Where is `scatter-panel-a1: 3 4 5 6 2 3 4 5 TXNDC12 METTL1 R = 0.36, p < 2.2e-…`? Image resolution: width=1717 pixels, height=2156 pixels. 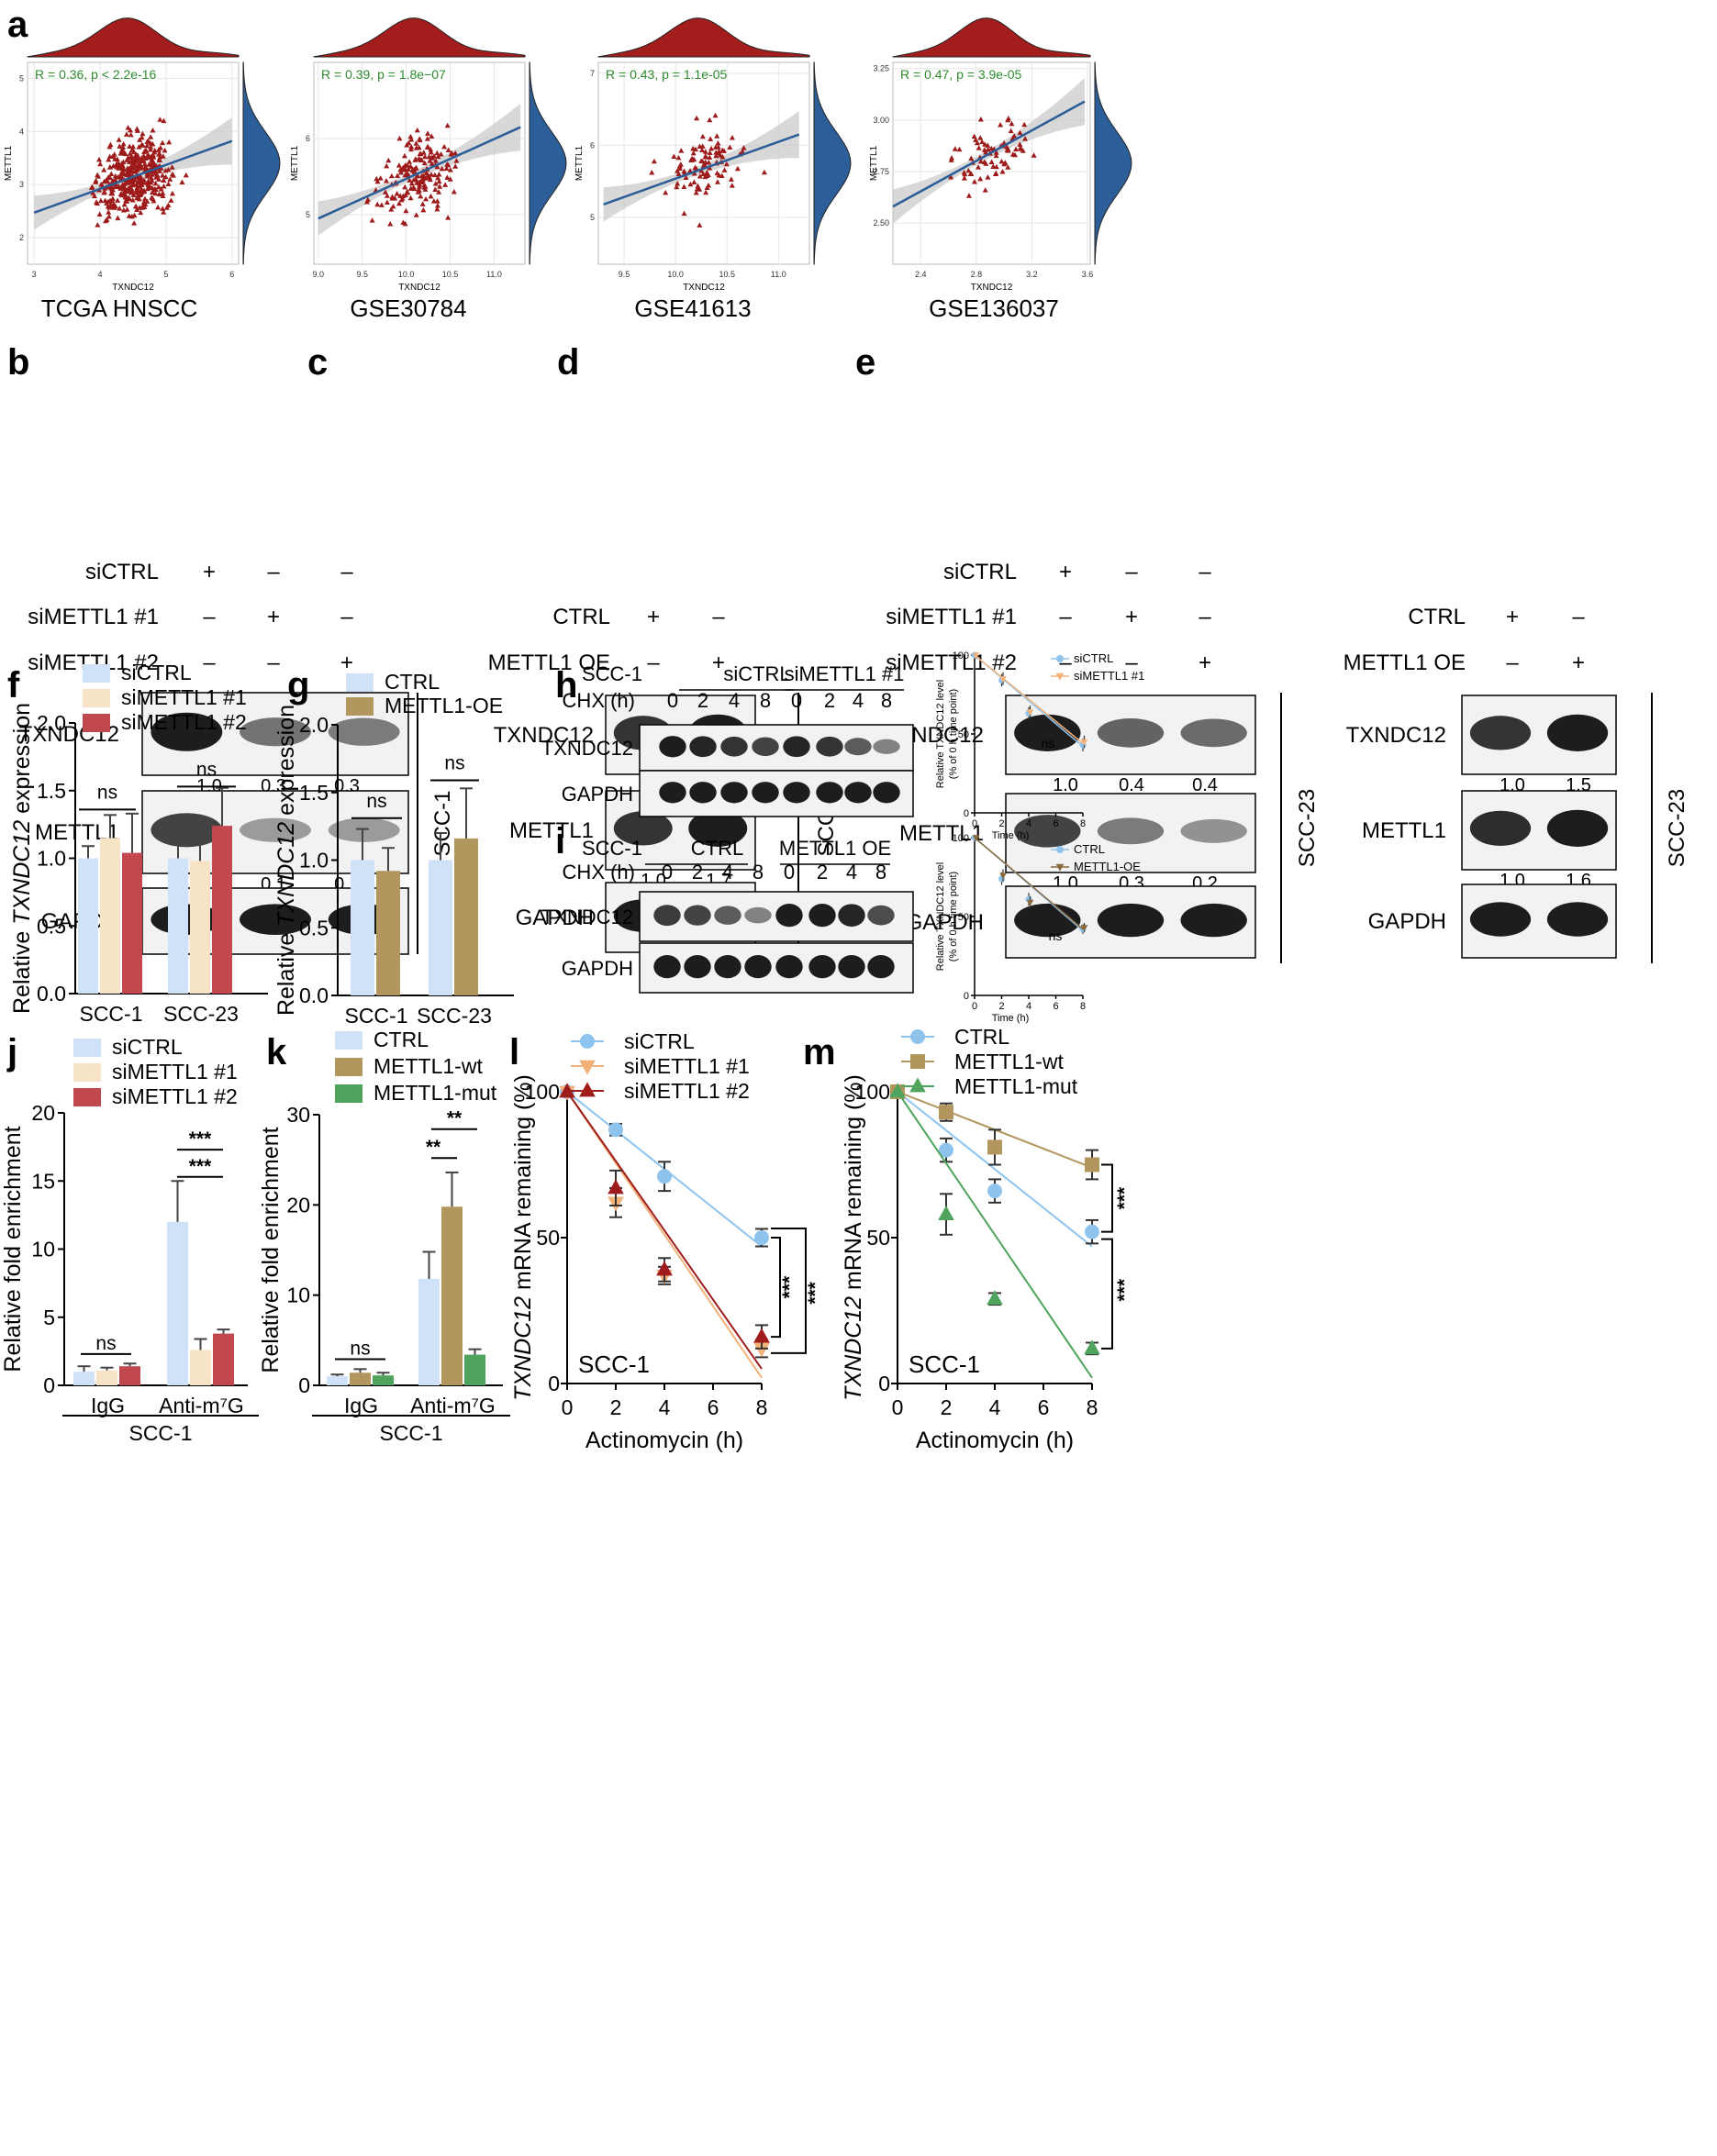
scatter-panel-a1: 3 4 5 6 2 3 4 5 TXNDC12 METTL1 R = 0.36, p < 2.2e-… is located at coordinates (142, 169).